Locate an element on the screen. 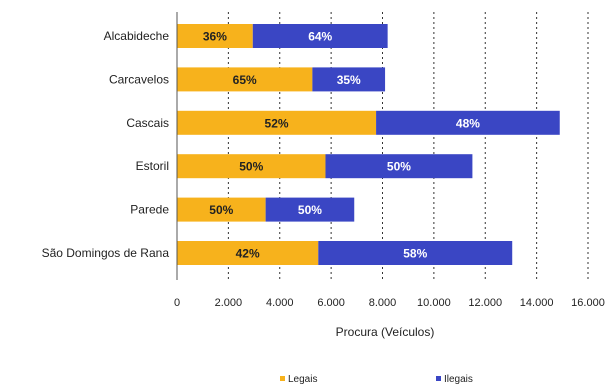  bar-data-label: 65% is located at coordinates (245, 80).